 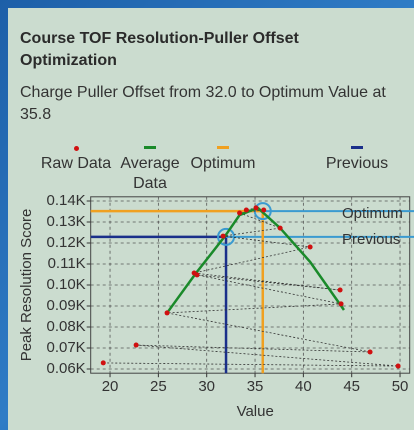 What do you see at coordinates (65, 305) in the screenshot?
I see `y-tick-label: 0.09K` at bounding box center [65, 305].